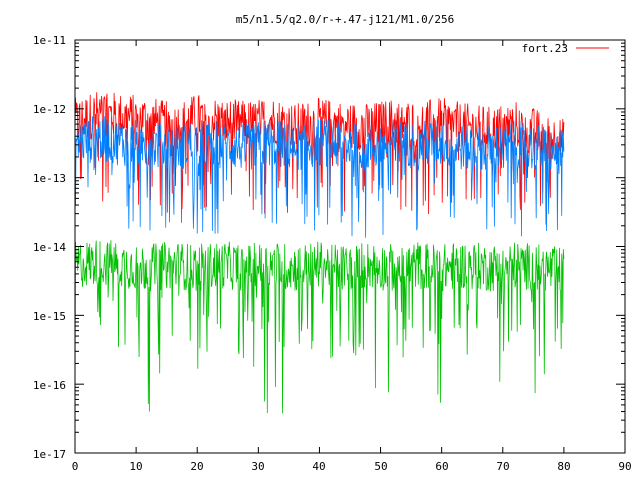  What do you see at coordinates (563, 466) in the screenshot?
I see `x-tick-label-80: 80` at bounding box center [563, 466].